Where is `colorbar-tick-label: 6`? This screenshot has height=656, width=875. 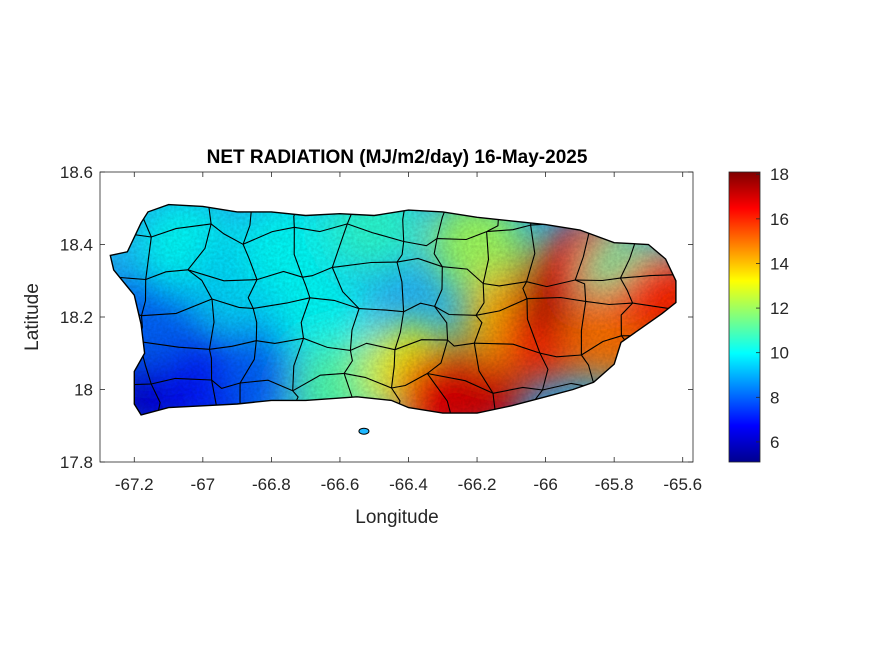 colorbar-tick-label: 6 is located at coordinates (774, 442).